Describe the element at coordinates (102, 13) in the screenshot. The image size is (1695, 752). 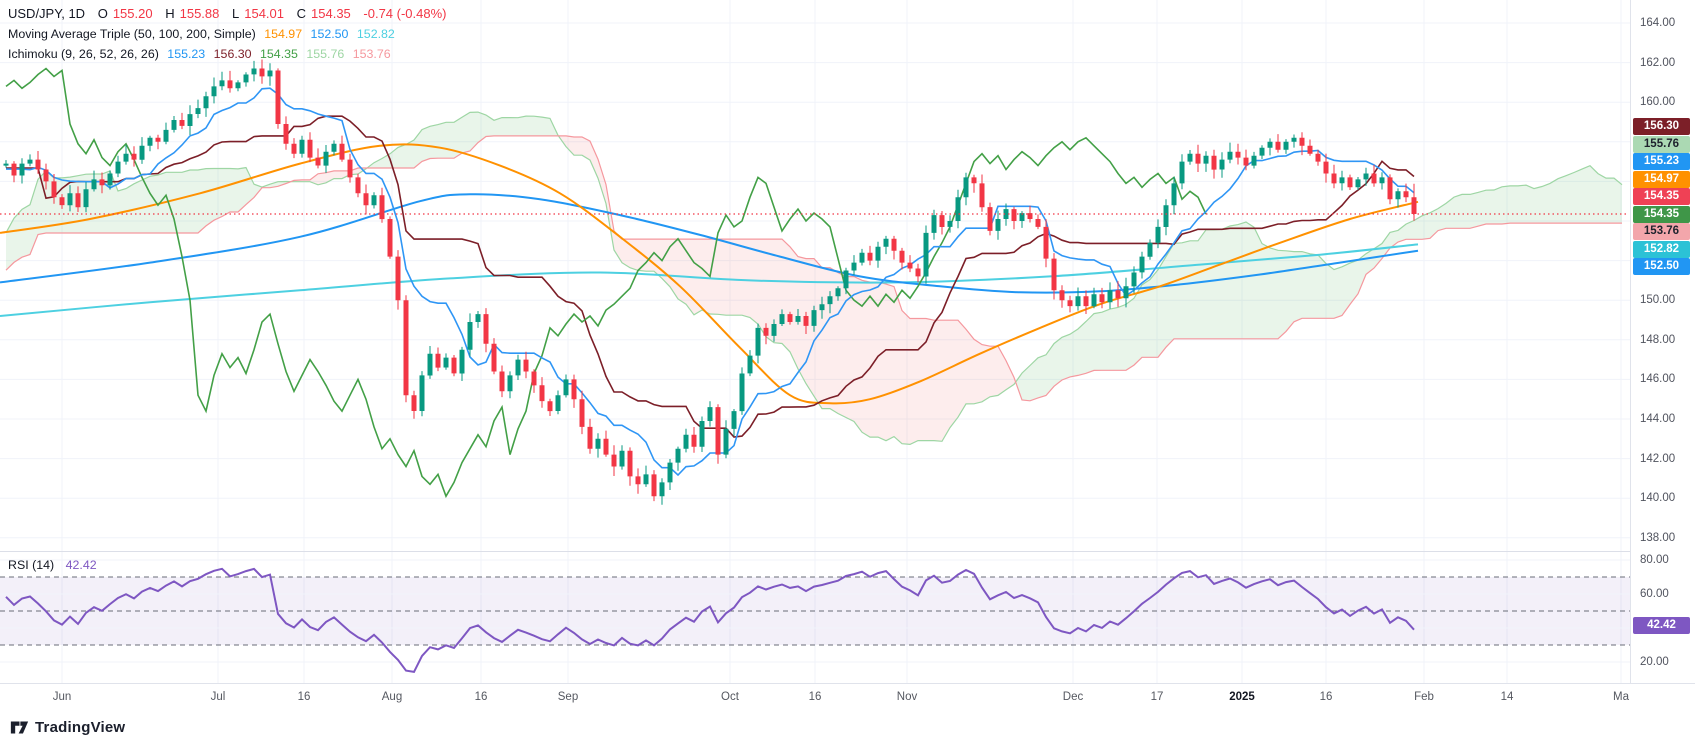
I see `open-label: O` at that location.